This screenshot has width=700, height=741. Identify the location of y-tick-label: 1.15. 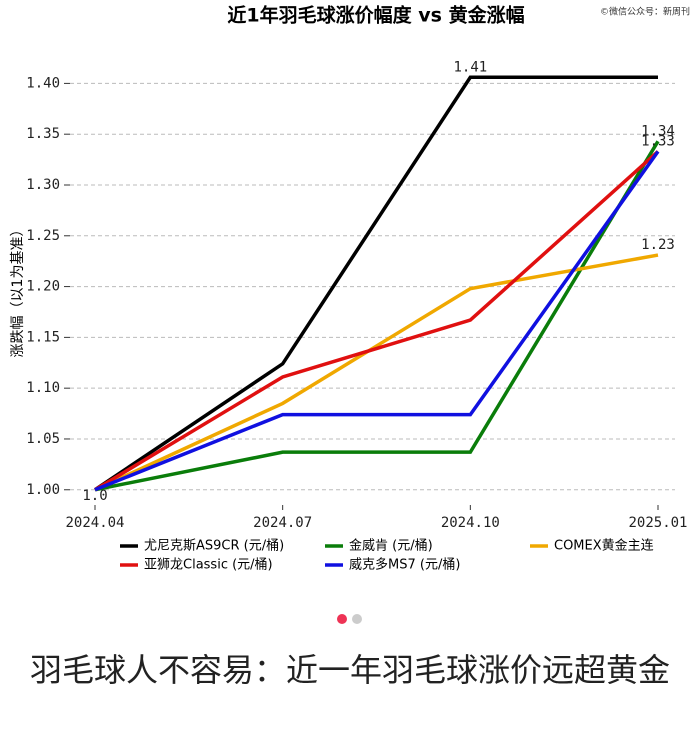
(43, 337).